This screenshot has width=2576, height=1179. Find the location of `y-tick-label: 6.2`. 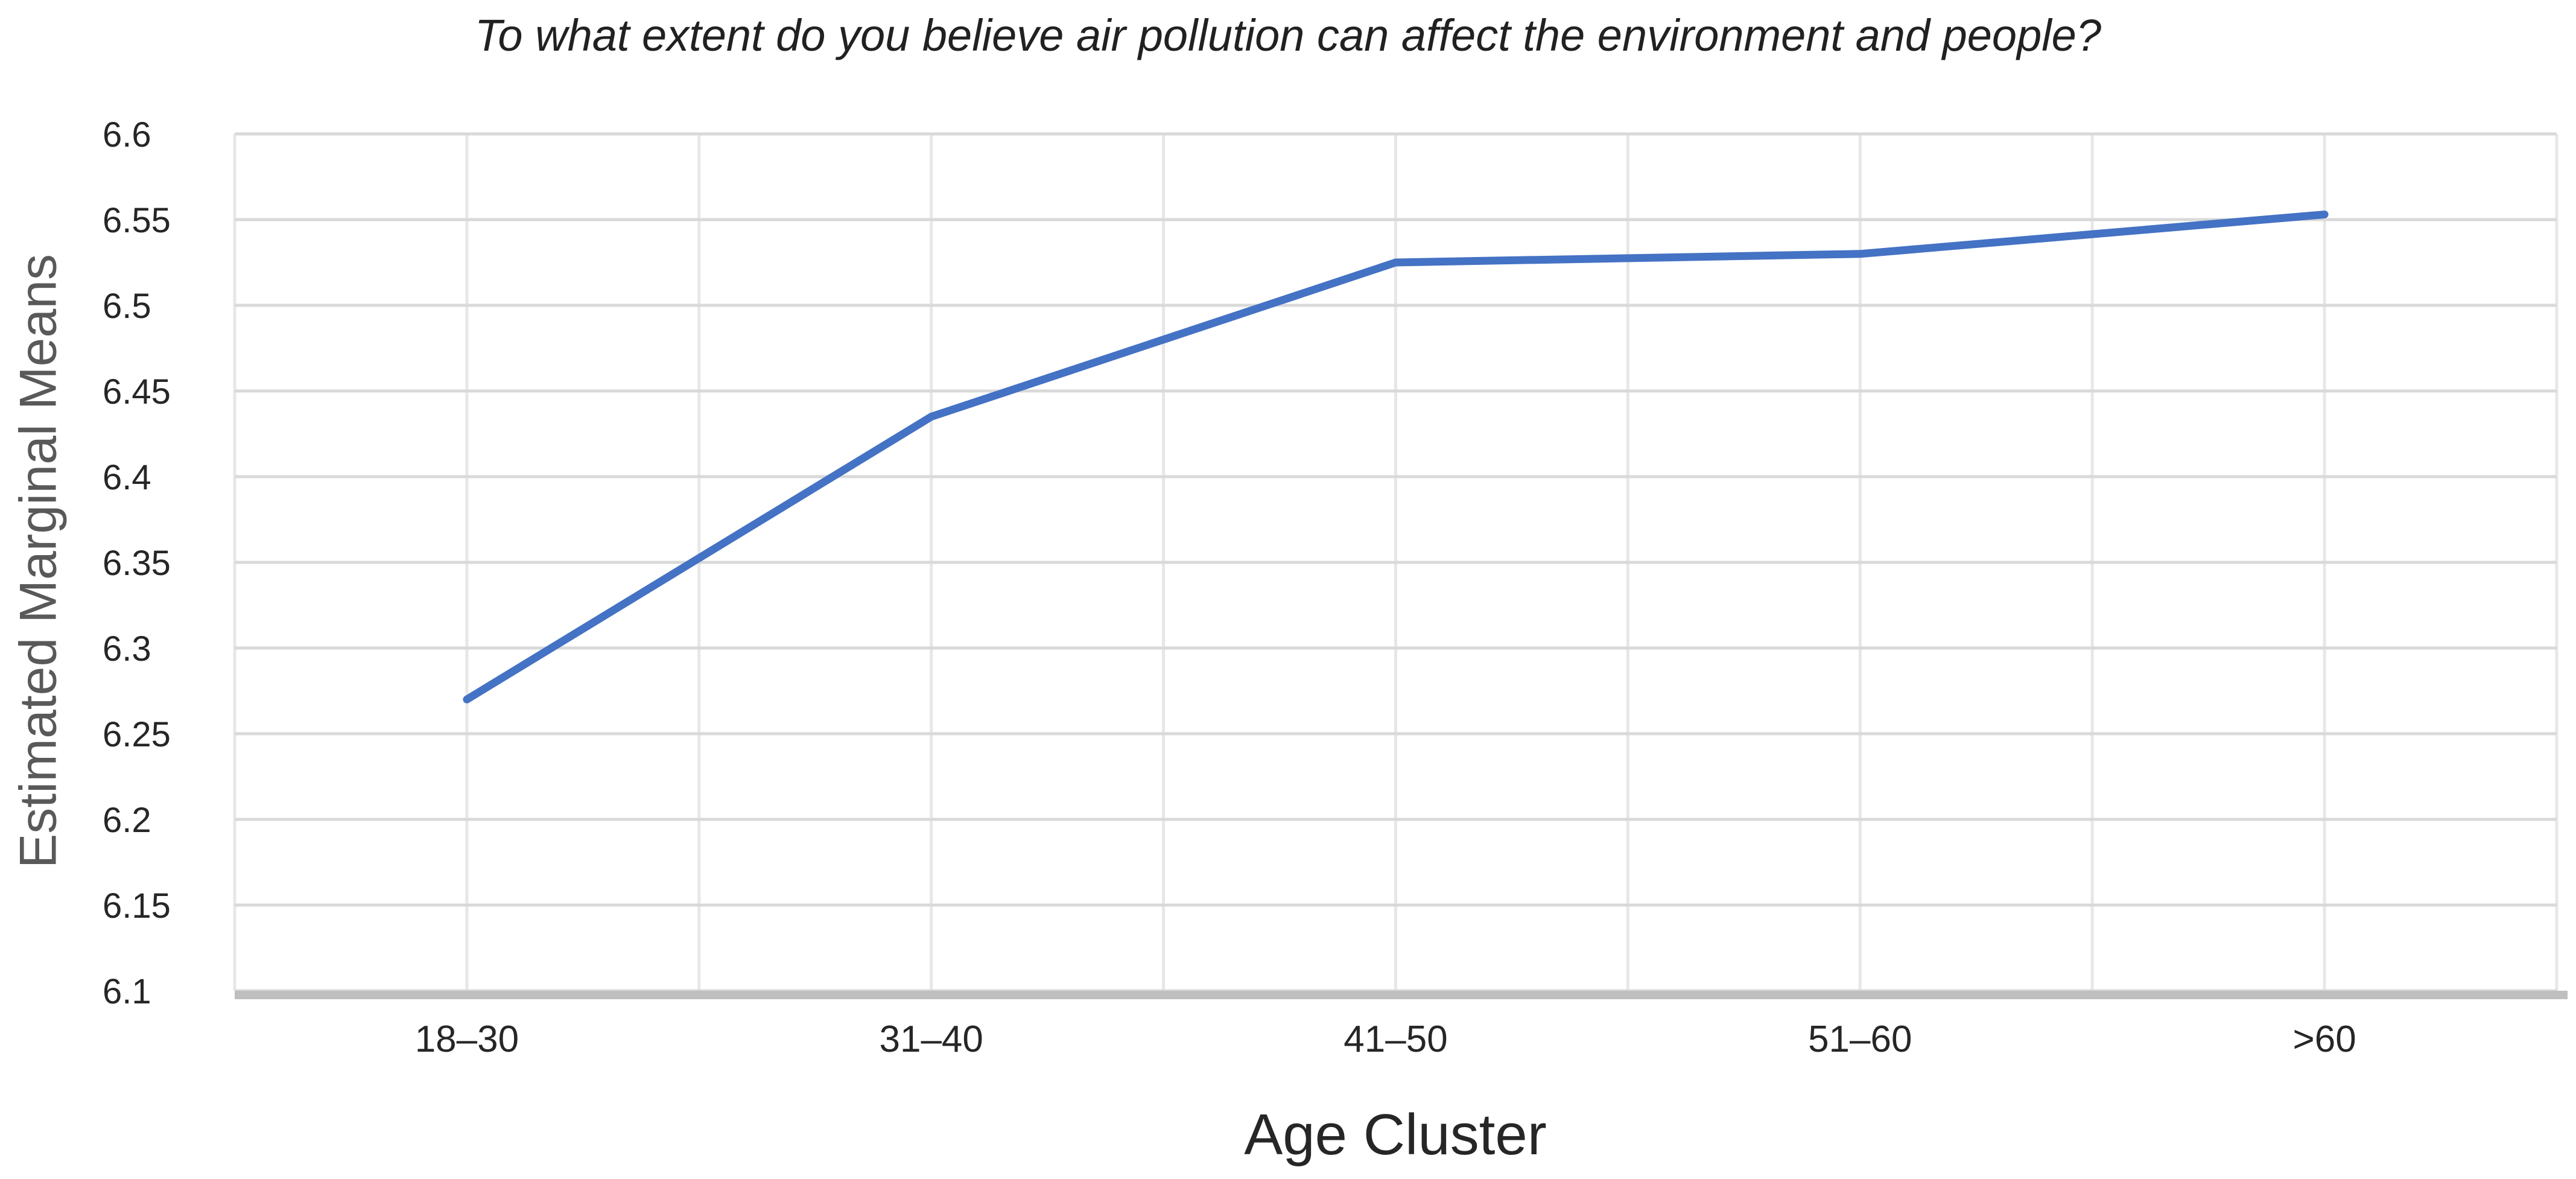

y-tick-label: 6.2 is located at coordinates (127, 820).